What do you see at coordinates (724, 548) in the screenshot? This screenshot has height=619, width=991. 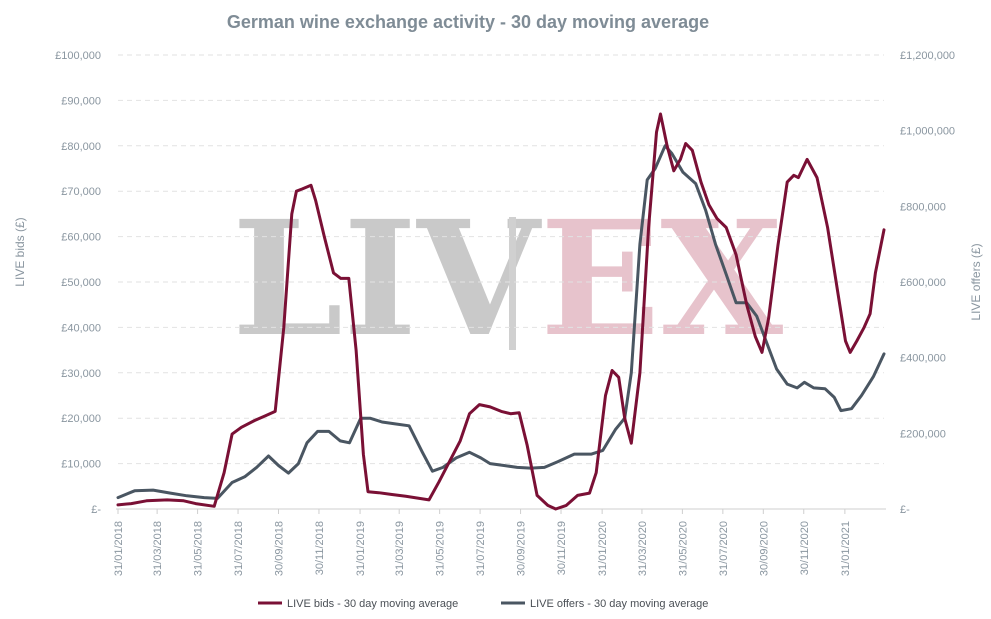 I see `x-tick-label: 31/07/2020` at bounding box center [724, 548].